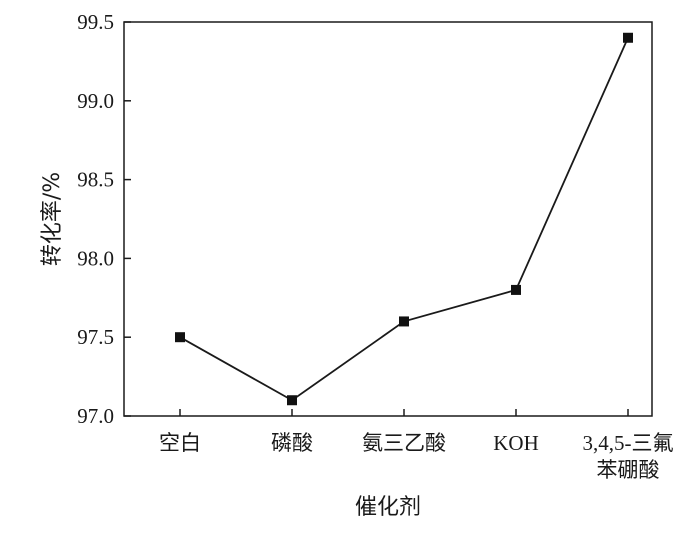 The width and height of the screenshot is (700, 535). I want to click on y-tick-label: 99.5, so click(95, 22).